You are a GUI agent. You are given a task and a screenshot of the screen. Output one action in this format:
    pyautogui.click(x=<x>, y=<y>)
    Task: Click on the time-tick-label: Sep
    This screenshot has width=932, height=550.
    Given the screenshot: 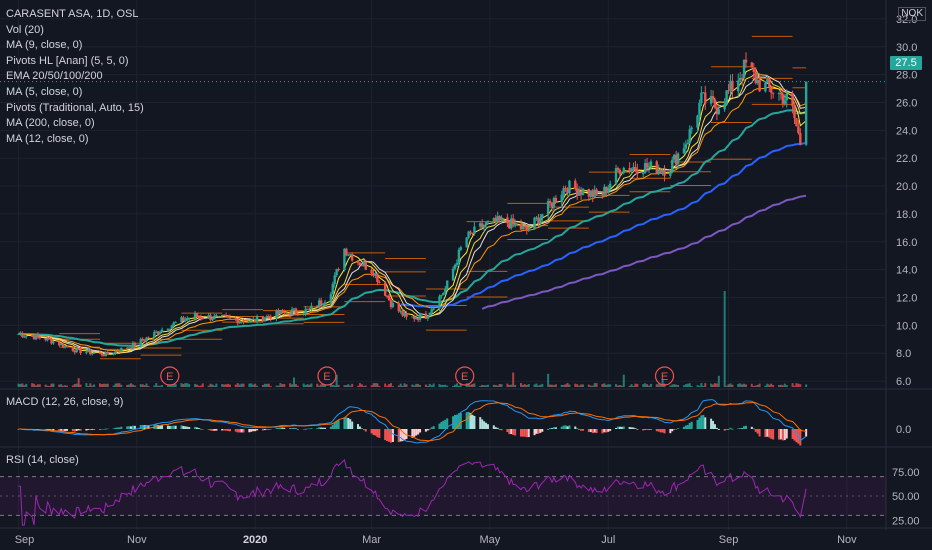 What is the action you would take?
    pyautogui.click(x=729, y=540)
    